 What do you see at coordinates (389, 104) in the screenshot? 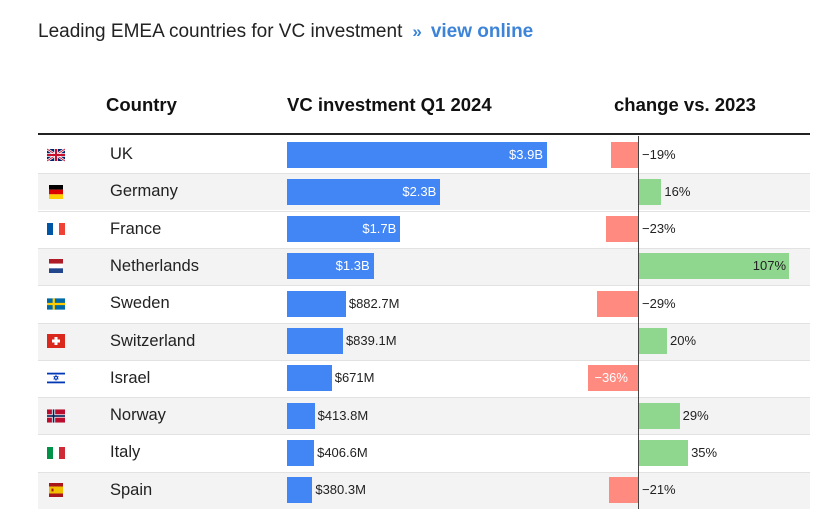
I see `column-header-investment: VC investment Q1 2024` at bounding box center [389, 104].